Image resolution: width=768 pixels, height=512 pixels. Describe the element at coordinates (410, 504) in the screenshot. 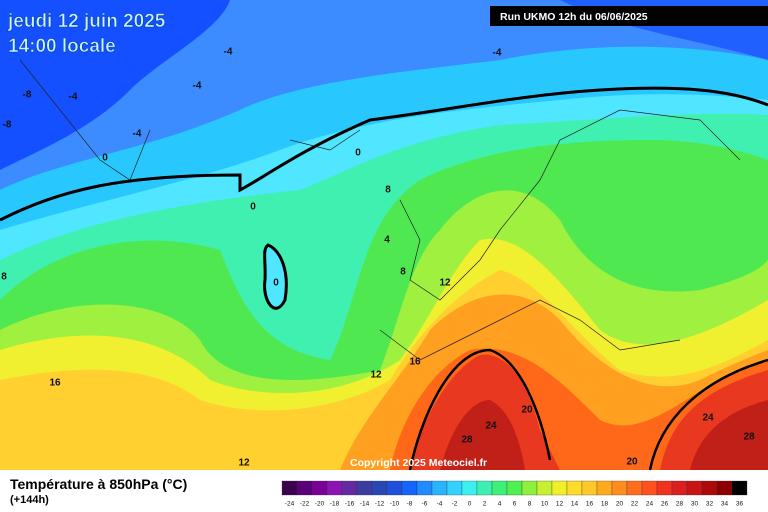

I see `scale-label: -8` at that location.